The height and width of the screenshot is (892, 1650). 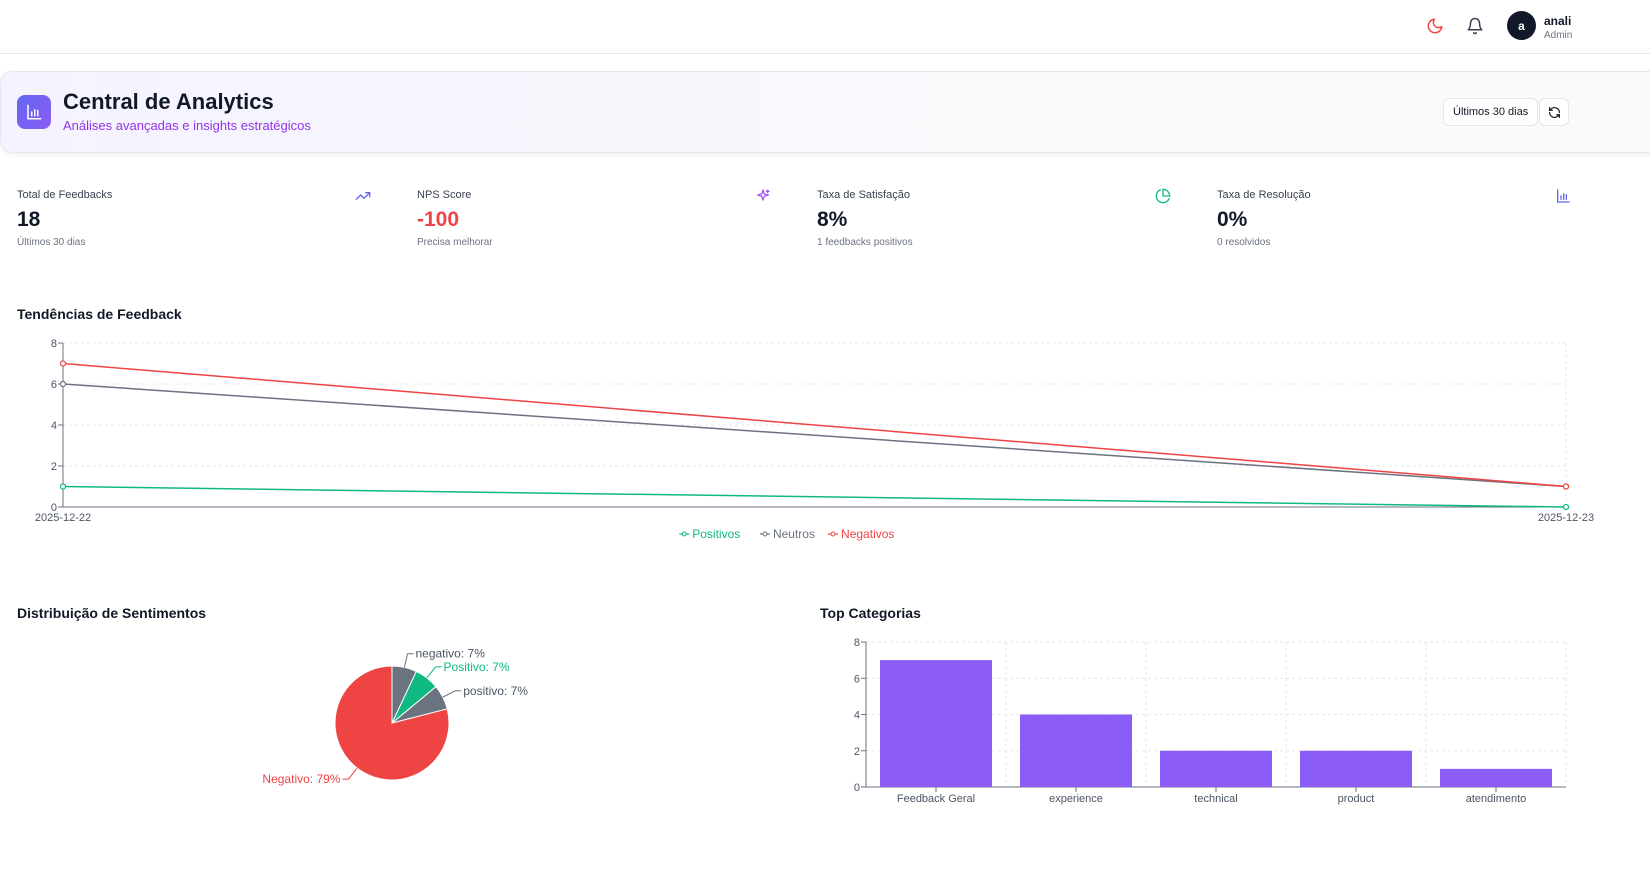 I want to click on refresh-button, so click(x=1554, y=112).